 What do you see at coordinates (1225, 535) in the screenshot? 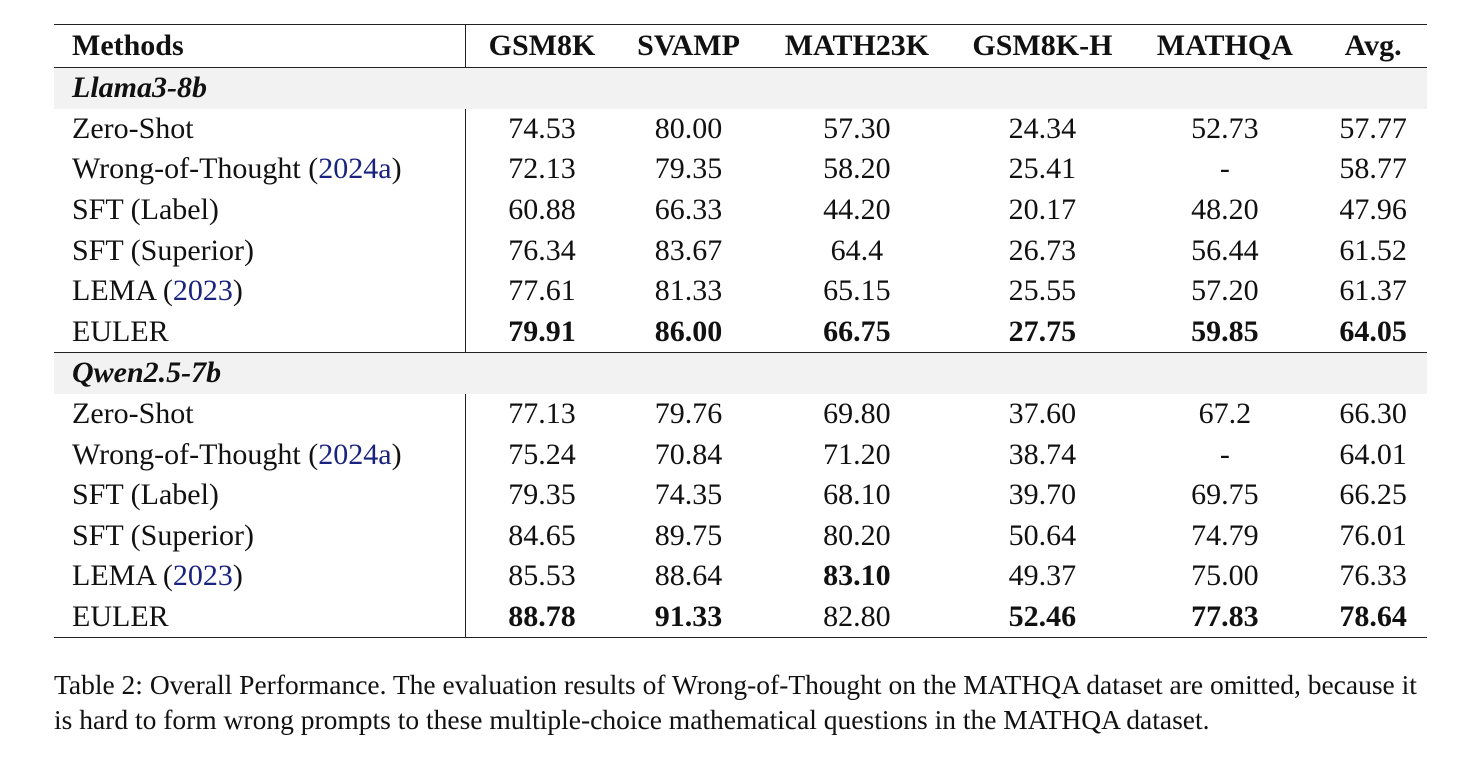
I see `score-cell-mathqa: 74.79` at bounding box center [1225, 535].